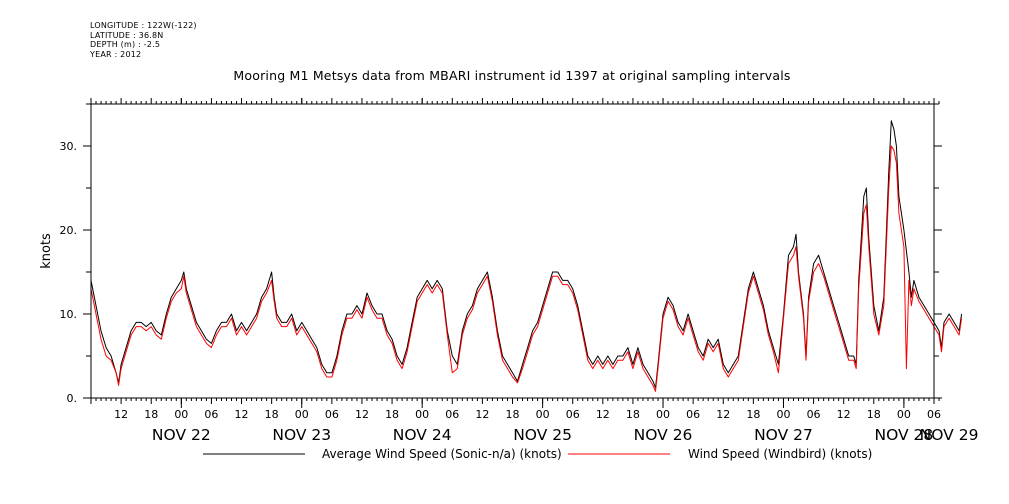  What do you see at coordinates (663, 435) in the screenshot?
I see `x-day-label: NOV 26` at bounding box center [663, 435].